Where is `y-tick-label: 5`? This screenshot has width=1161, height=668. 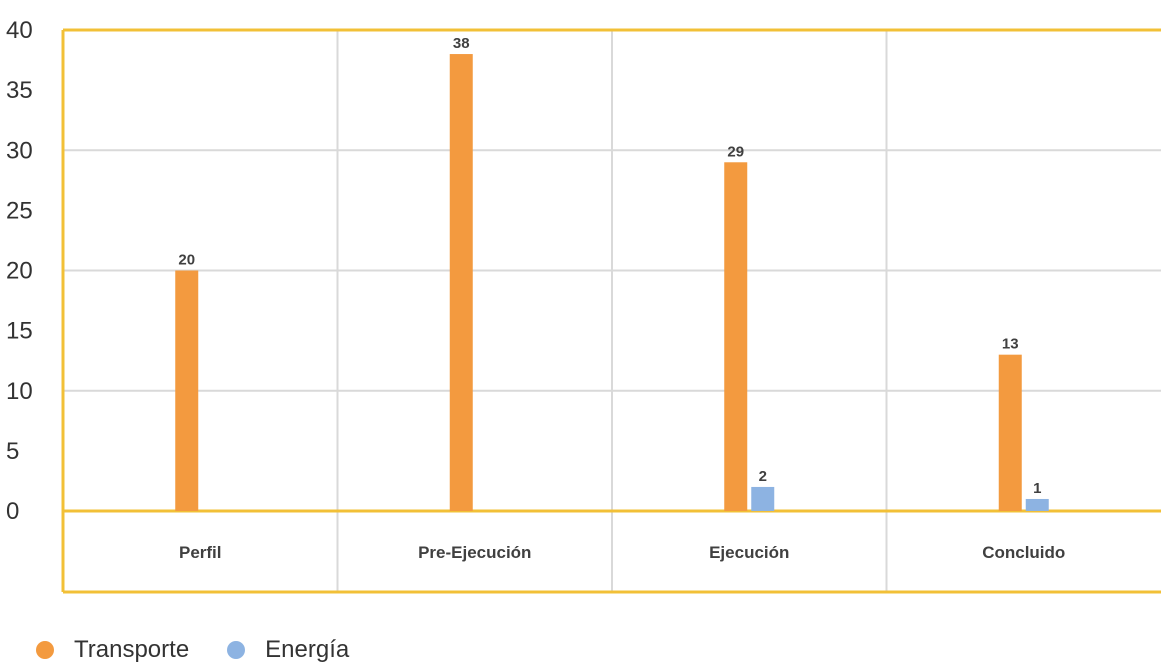 y-tick-label: 5 is located at coordinates (12, 451).